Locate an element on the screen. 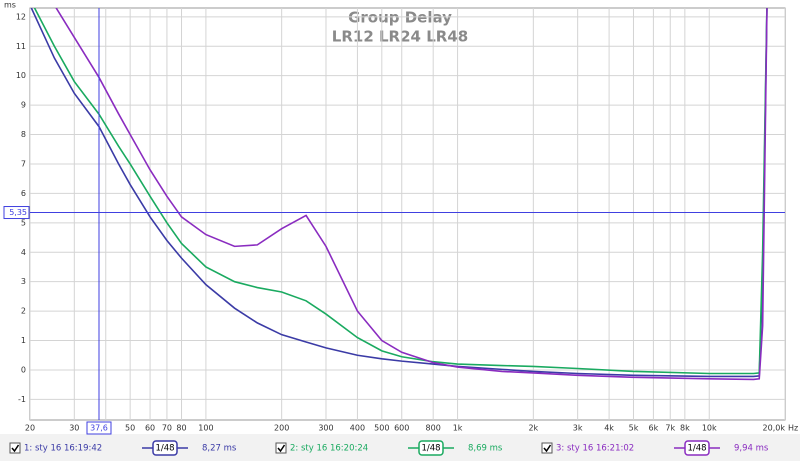 This screenshot has width=800, height=461. legend-label: 2: sty 16 16:20:24 is located at coordinates (329, 449).